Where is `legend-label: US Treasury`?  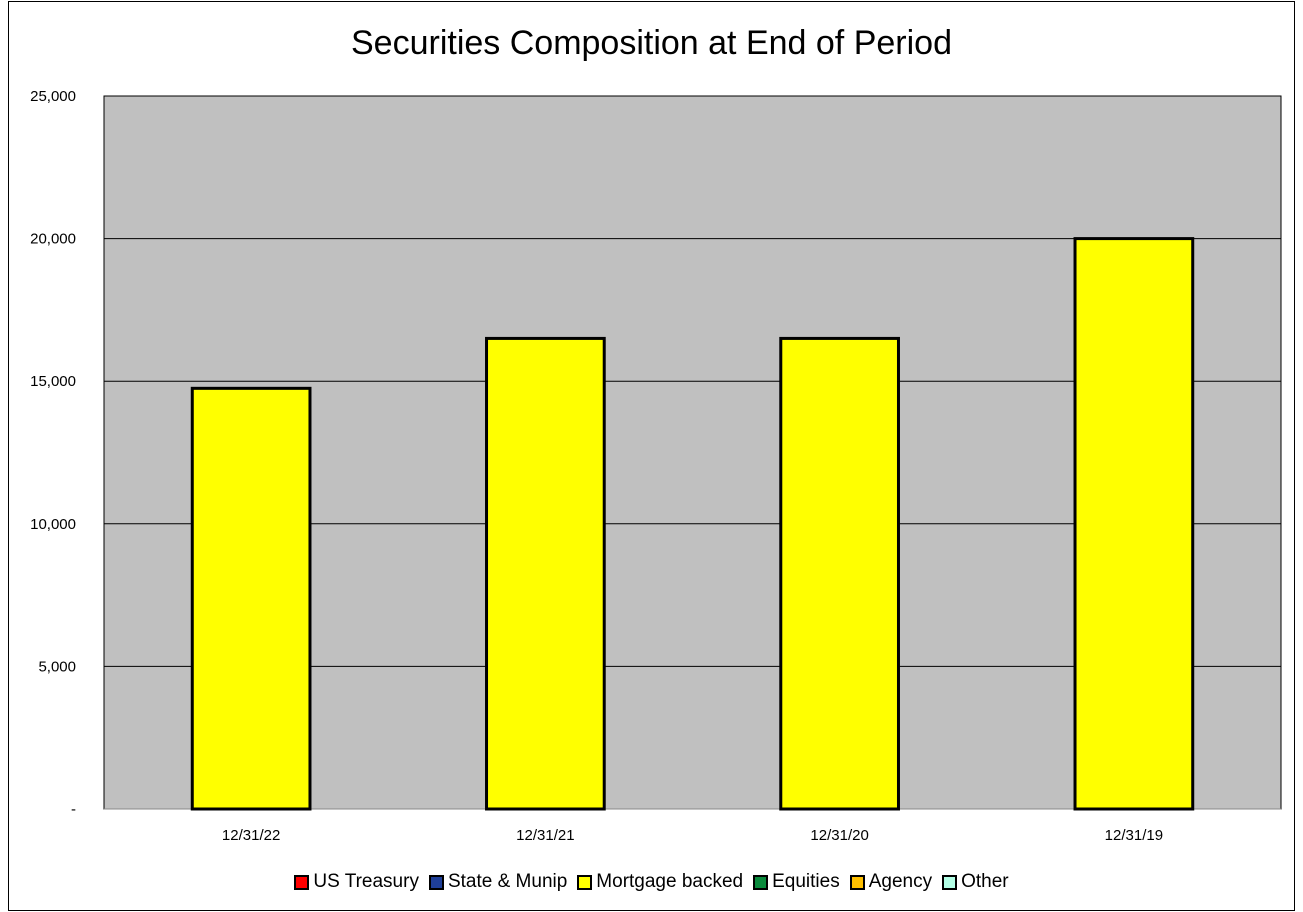 legend-label: US Treasury is located at coordinates (366, 881).